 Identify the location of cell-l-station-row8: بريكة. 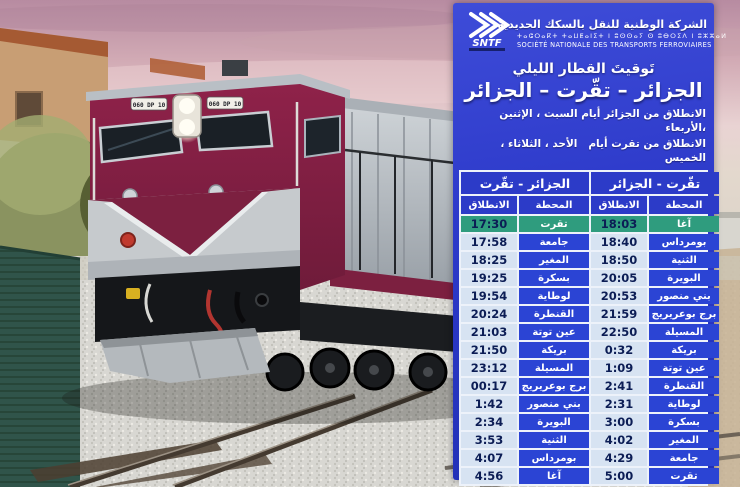
(554, 350).